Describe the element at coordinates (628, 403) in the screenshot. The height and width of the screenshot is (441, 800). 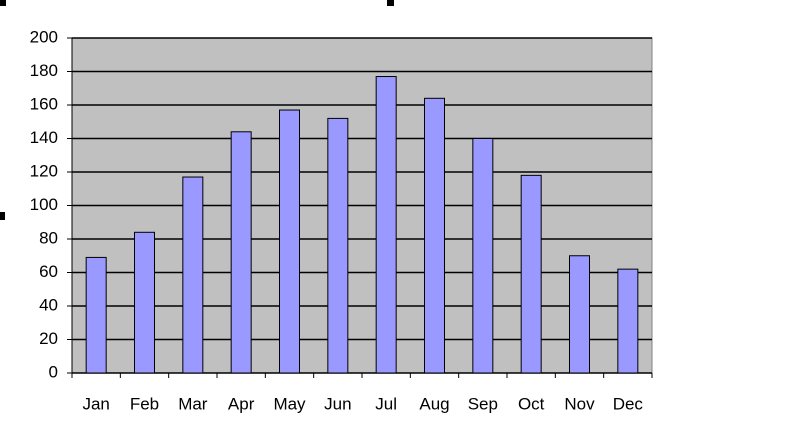
I see `x-tick-label: Dec` at that location.